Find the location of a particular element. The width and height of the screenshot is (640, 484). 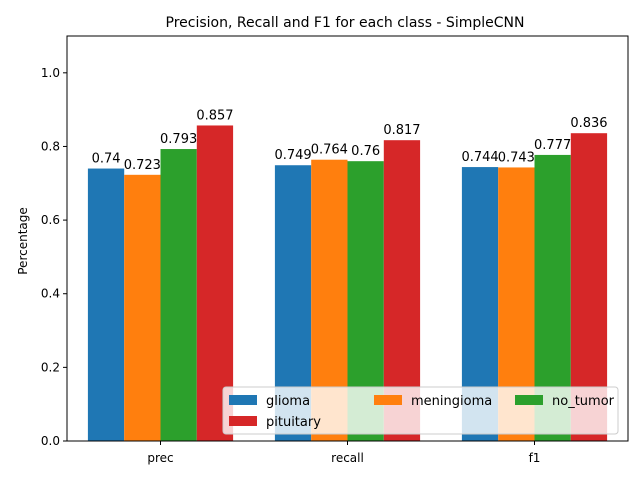

y-tick-label: 0.6 is located at coordinates (50, 220).